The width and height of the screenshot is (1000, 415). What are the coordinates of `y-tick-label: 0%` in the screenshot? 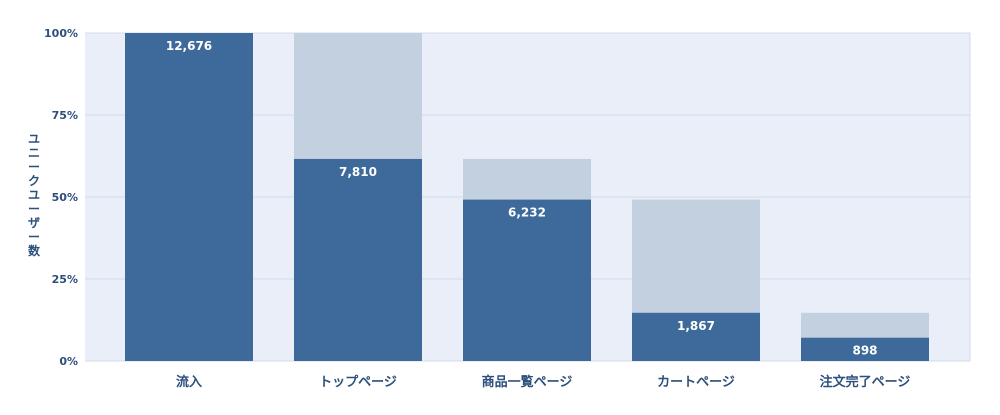 It's located at (68, 361).